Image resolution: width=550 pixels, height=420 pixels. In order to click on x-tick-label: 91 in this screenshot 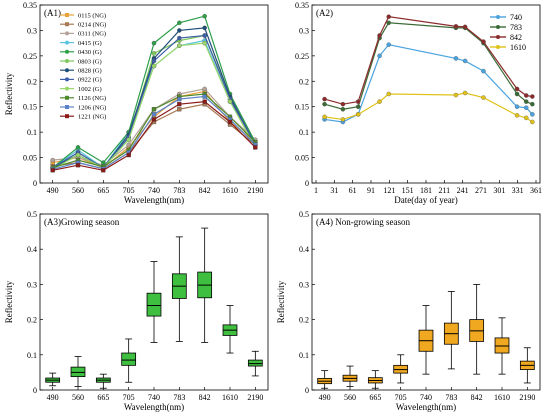, I will do `click(371, 190)`.